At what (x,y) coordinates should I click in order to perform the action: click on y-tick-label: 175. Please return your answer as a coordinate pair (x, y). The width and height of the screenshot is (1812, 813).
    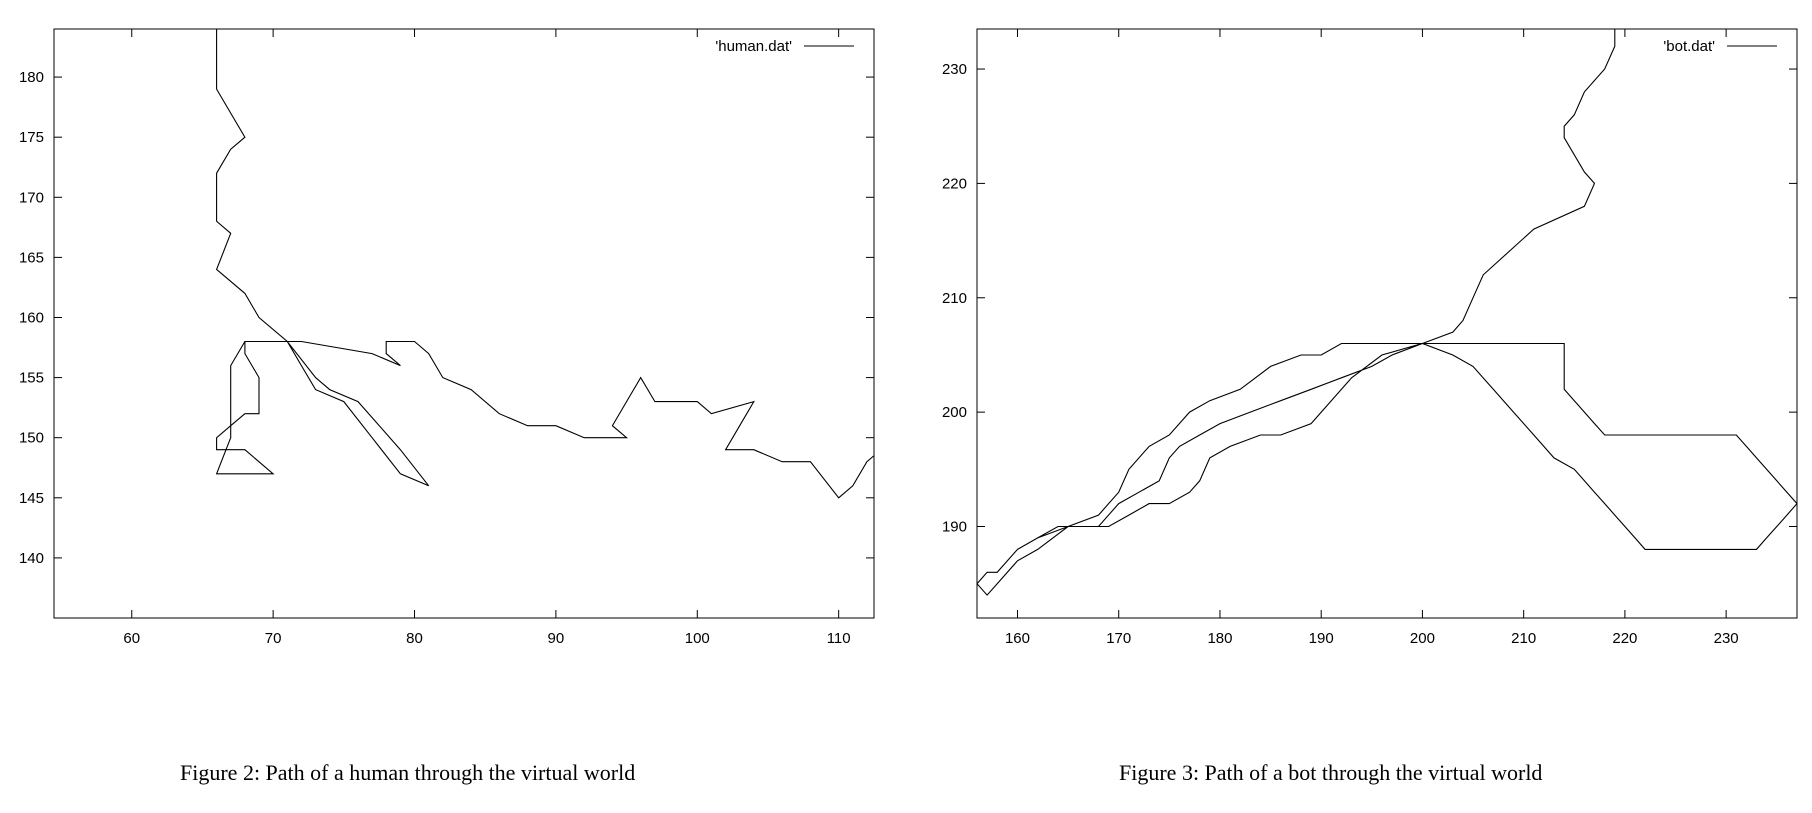
    Looking at the image, I should click on (31, 137).